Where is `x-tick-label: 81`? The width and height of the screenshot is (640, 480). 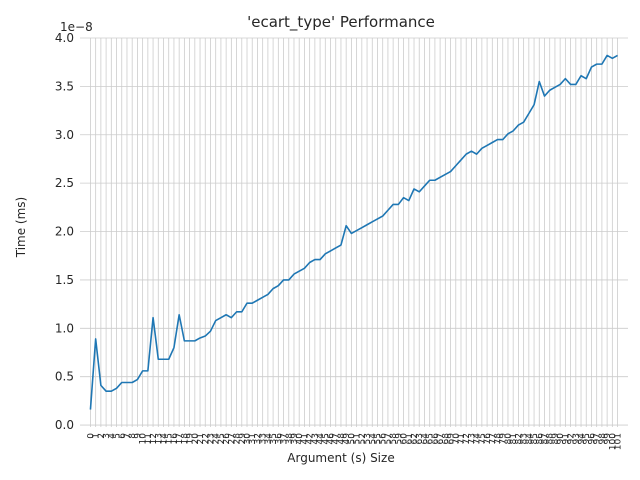 x-tick-label: 81 is located at coordinates (514, 438).